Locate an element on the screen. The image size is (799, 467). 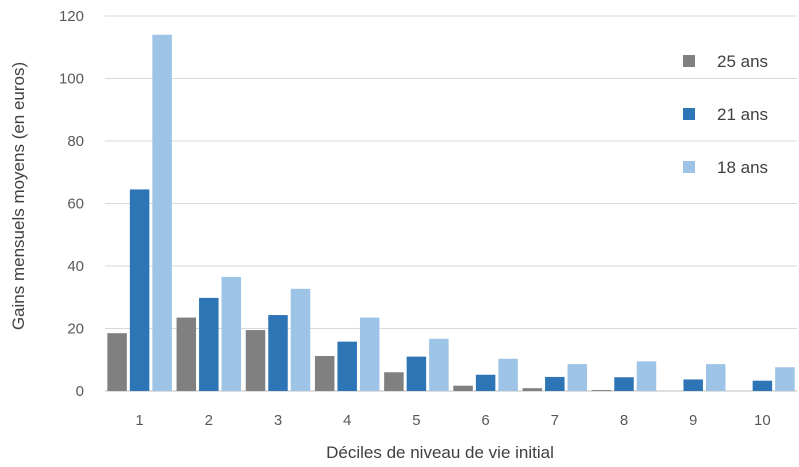
y-tick-label: 20 is located at coordinates (75, 329).